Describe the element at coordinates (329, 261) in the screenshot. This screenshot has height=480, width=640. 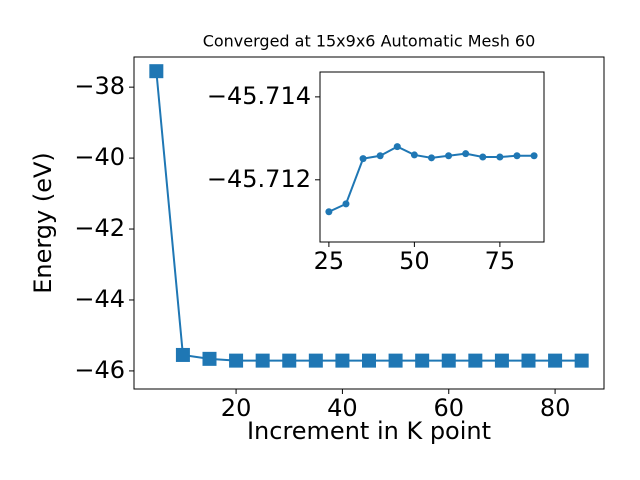
I see `x-tick-label: 25` at that location.